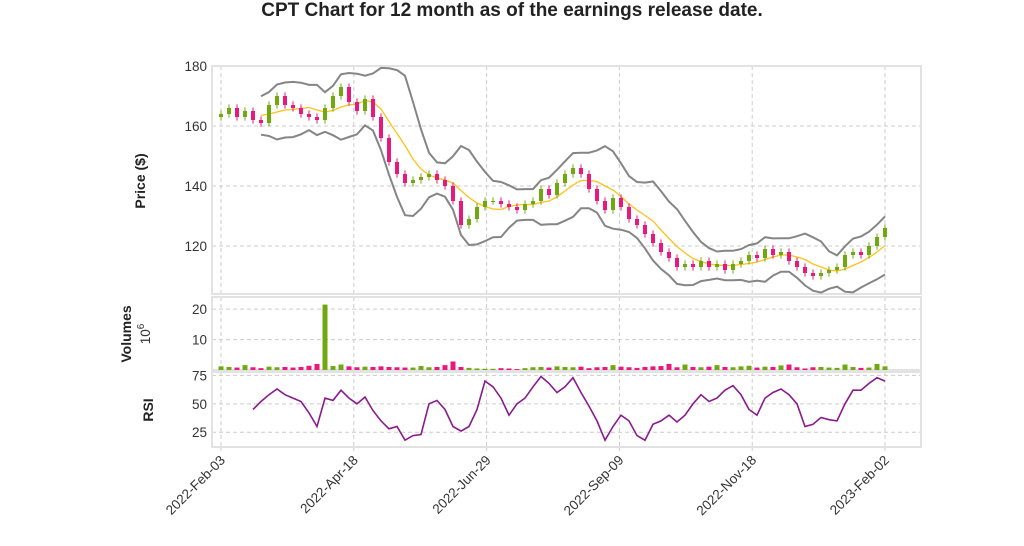 The width and height of the screenshot is (1024, 546). Describe the element at coordinates (195, 246) in the screenshot. I see `price-tick-label: 120` at that location.